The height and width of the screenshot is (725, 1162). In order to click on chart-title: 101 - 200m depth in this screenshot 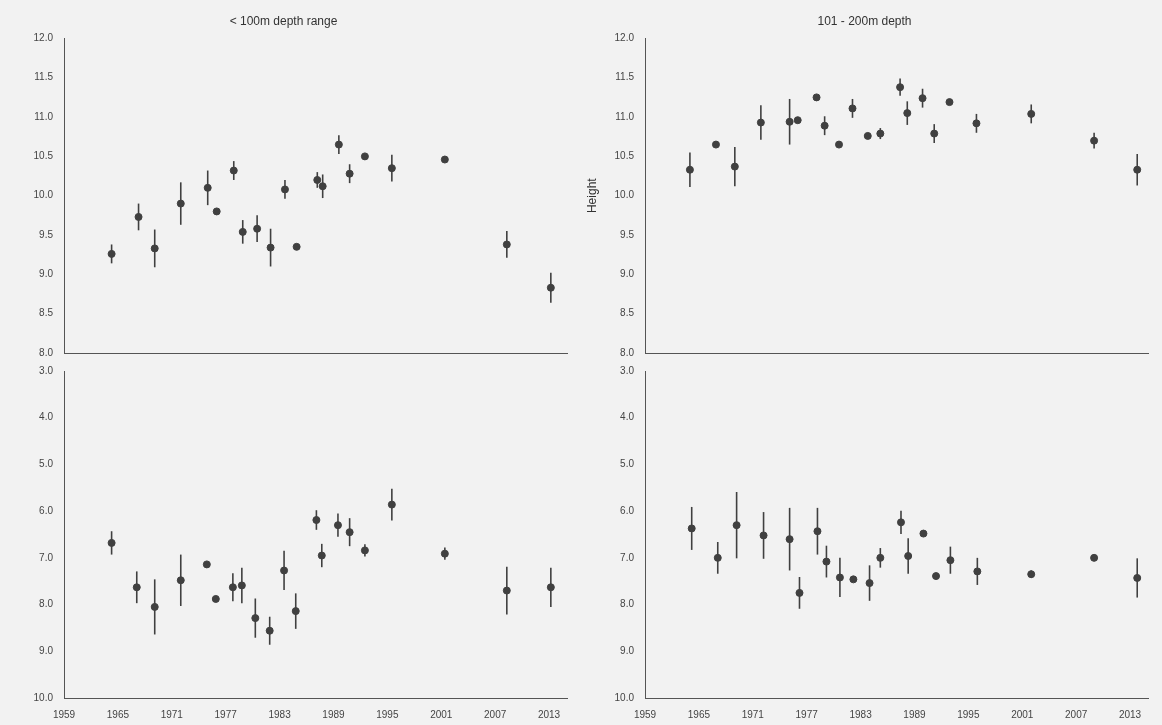, I will do `click(864, 20)`.